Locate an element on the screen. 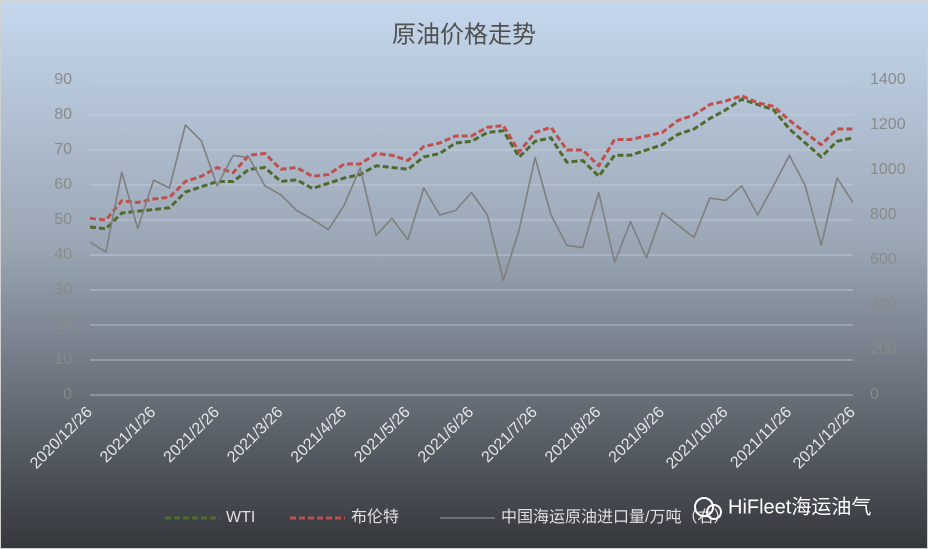 Image resolution: width=928 pixels, height=549 pixels. y2-tick-label: 400 is located at coordinates (883, 304).